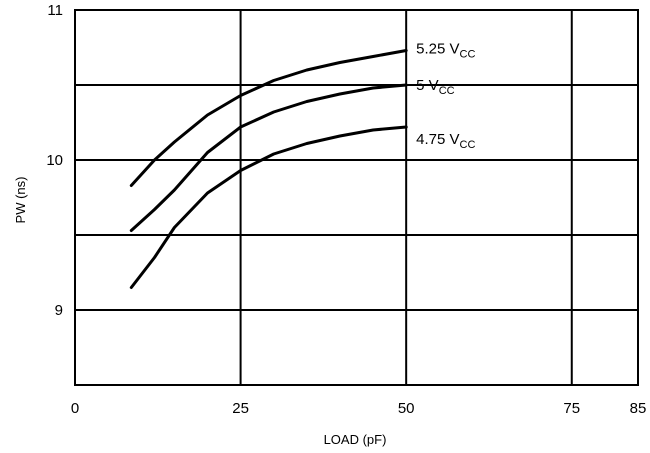 The image size is (650, 453). I want to click on y-tick-labels: 9 10 11, so click(54, 160).